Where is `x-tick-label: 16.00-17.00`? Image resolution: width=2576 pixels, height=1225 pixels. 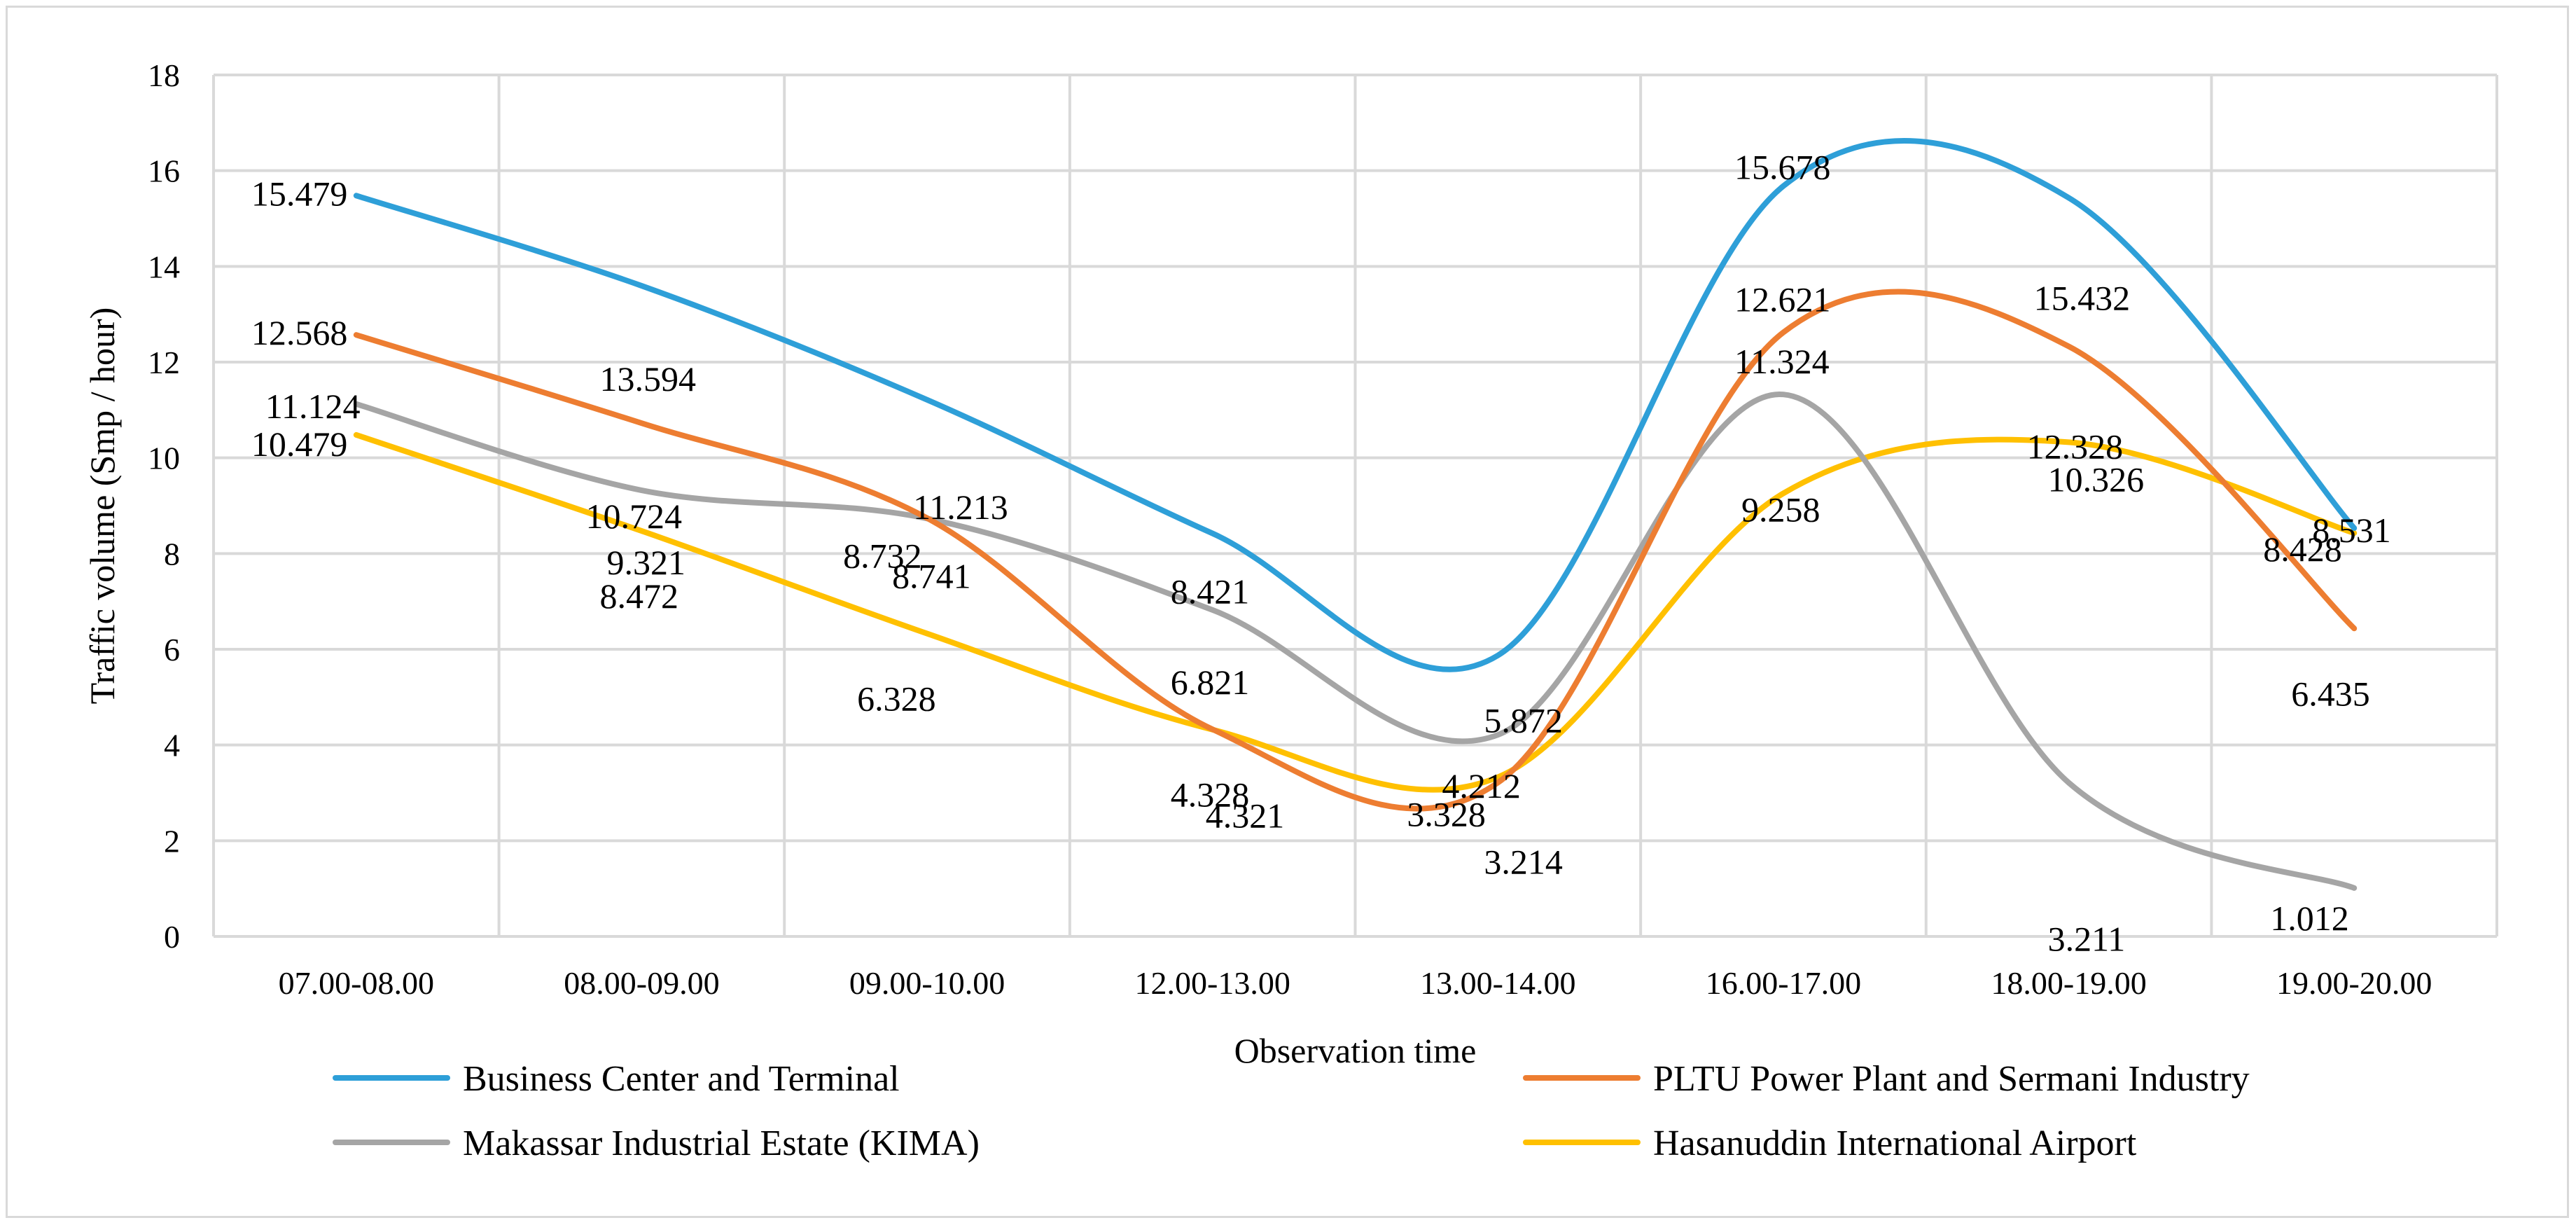 x-tick-label: 16.00-17.00 is located at coordinates (1783, 983).